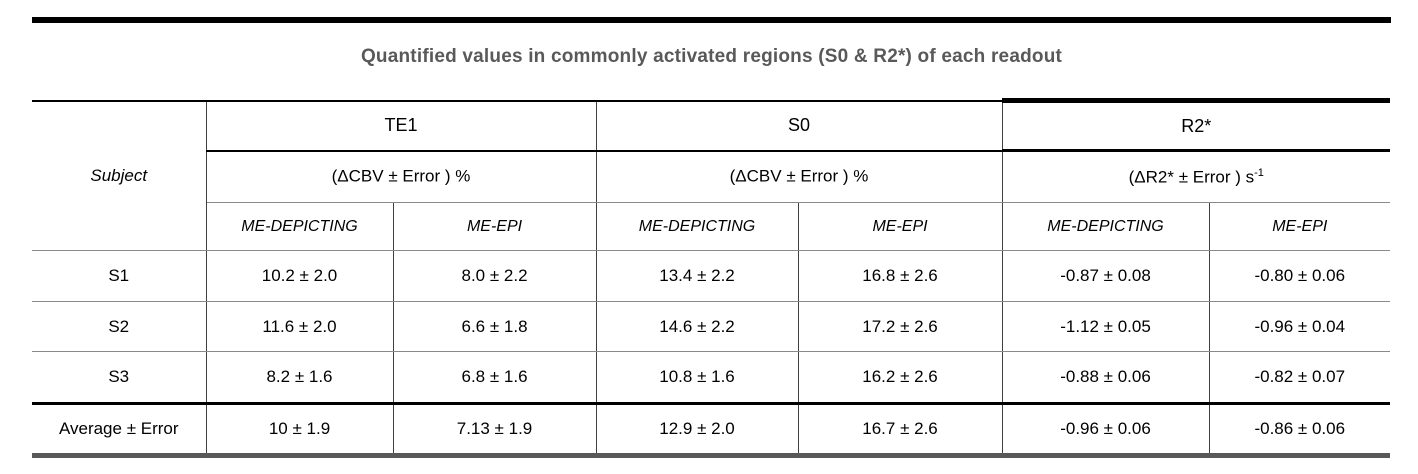  I want to click on average-value-cell: 7.13 ± 1.9, so click(495, 430).